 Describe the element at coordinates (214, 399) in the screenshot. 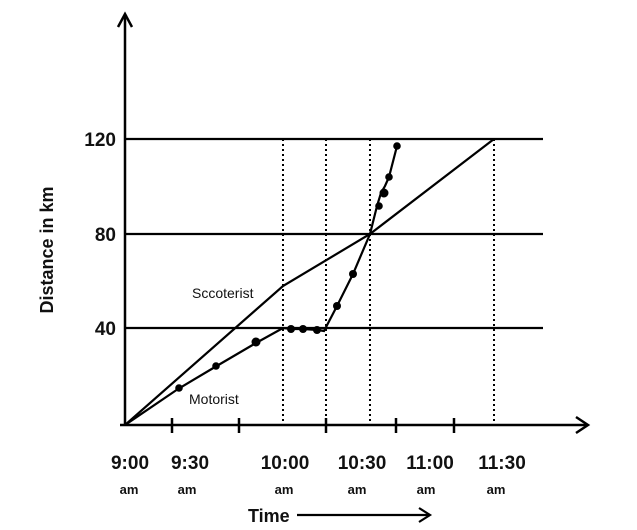

I see `motorist-label: Motorist` at that location.